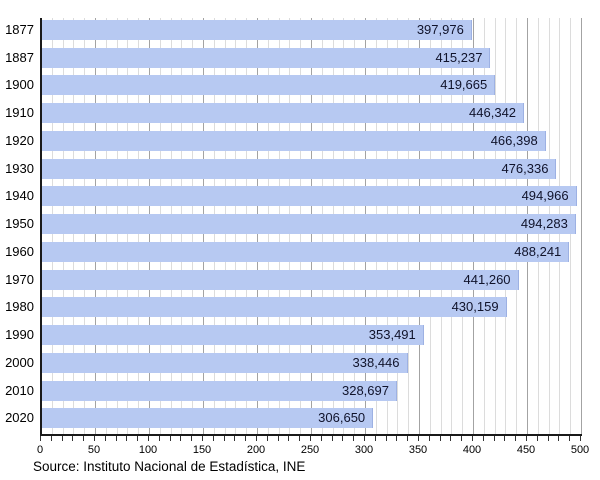 Image resolution: width=600 pixels, height=480 pixels. What do you see at coordinates (40, 450) in the screenshot?
I see `x-axis-tick-label: 0` at bounding box center [40, 450].